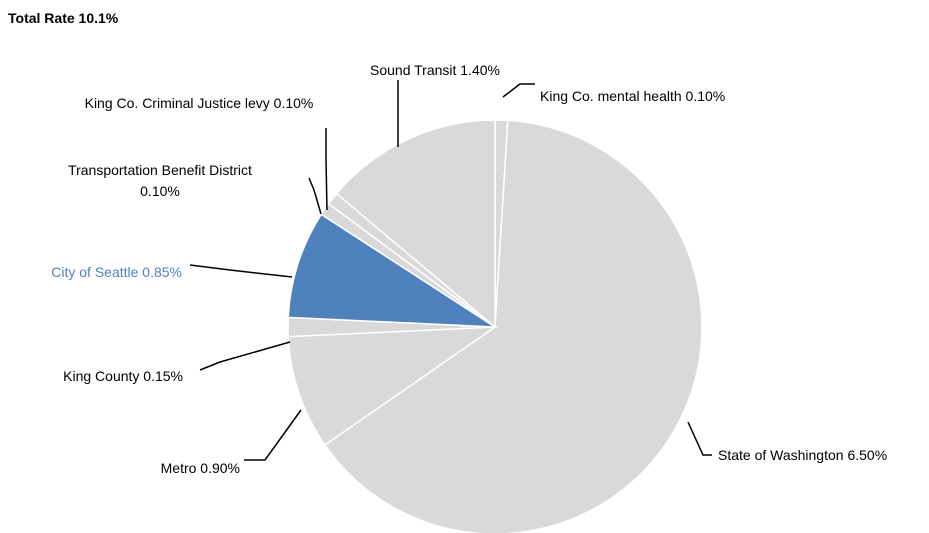 The image size is (929, 533). I want to click on slice-label-1: State of Washington 6.50%, so click(802, 455).